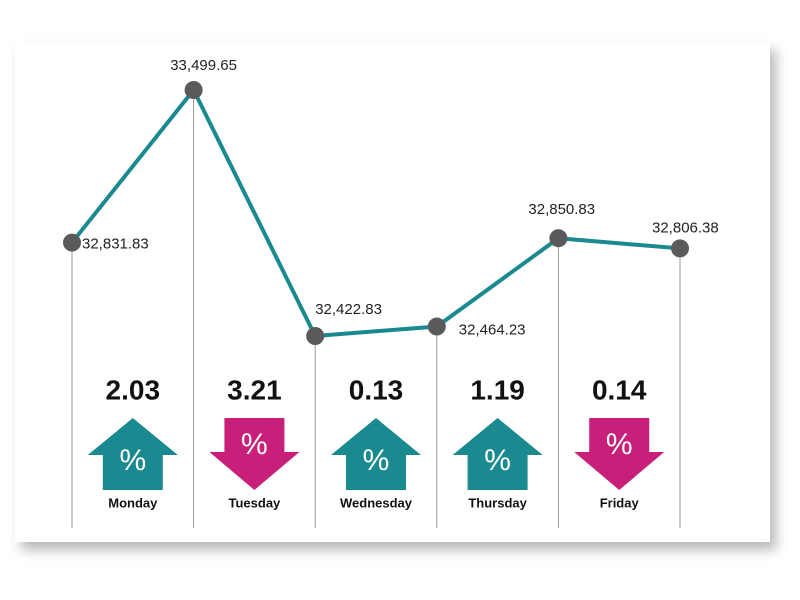 Image resolution: width=800 pixels, height=600 pixels. I want to click on change-value: 0.14, so click(619, 389).